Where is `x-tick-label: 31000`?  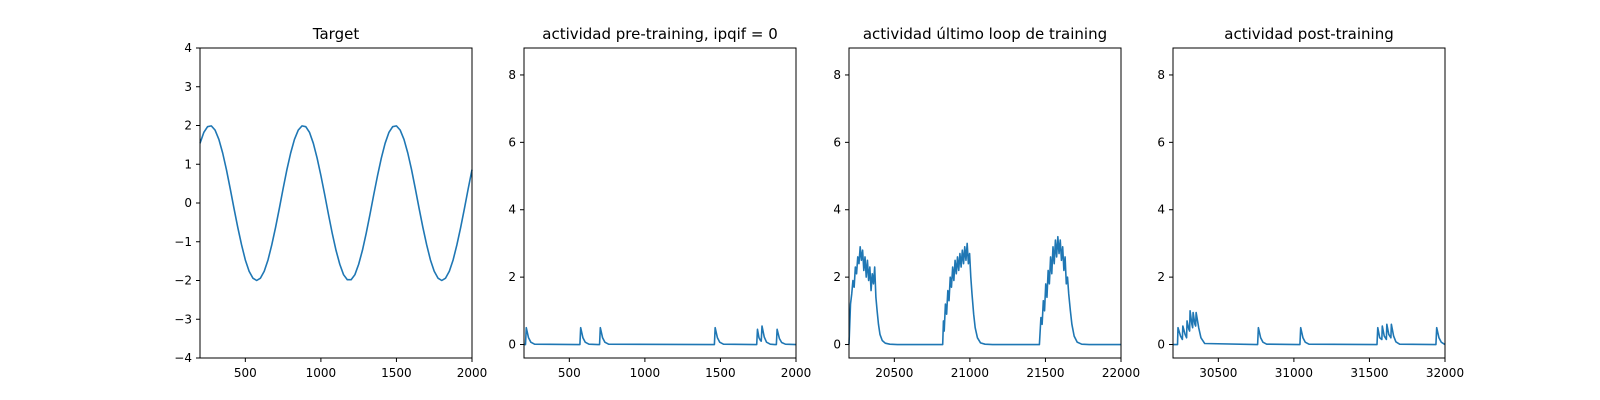
x-tick-label: 31000 is located at coordinates (1294, 373).